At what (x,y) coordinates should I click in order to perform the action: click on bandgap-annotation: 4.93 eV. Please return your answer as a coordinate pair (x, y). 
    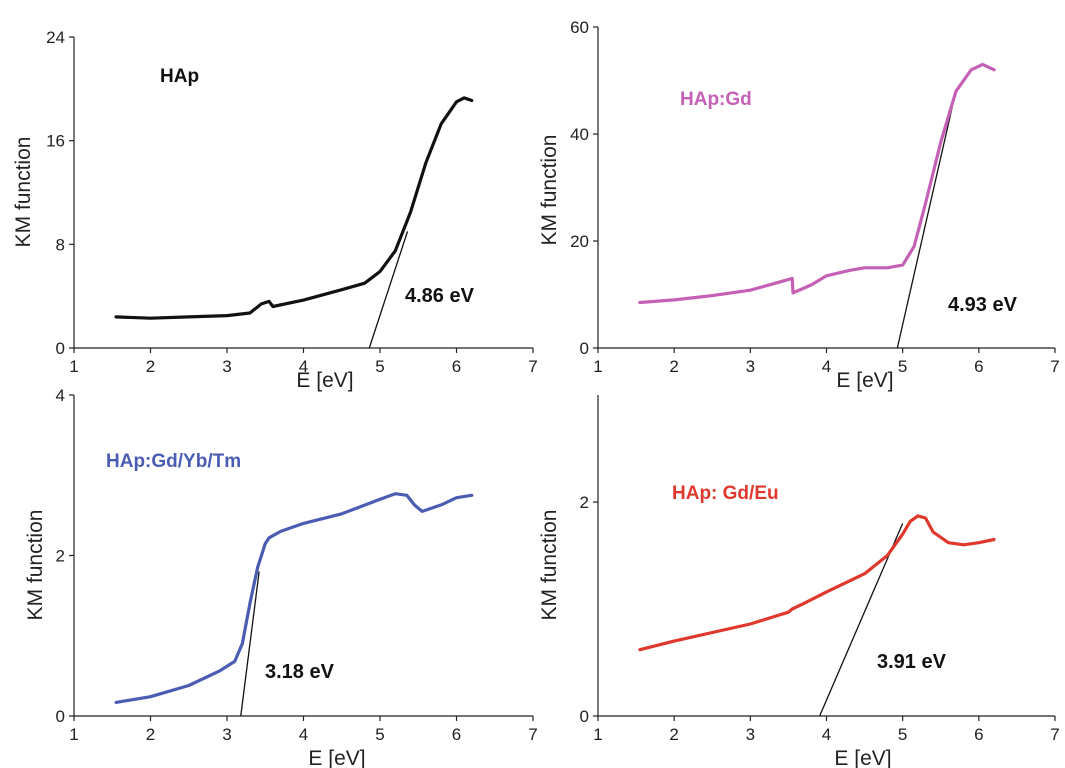
    Looking at the image, I should click on (983, 305).